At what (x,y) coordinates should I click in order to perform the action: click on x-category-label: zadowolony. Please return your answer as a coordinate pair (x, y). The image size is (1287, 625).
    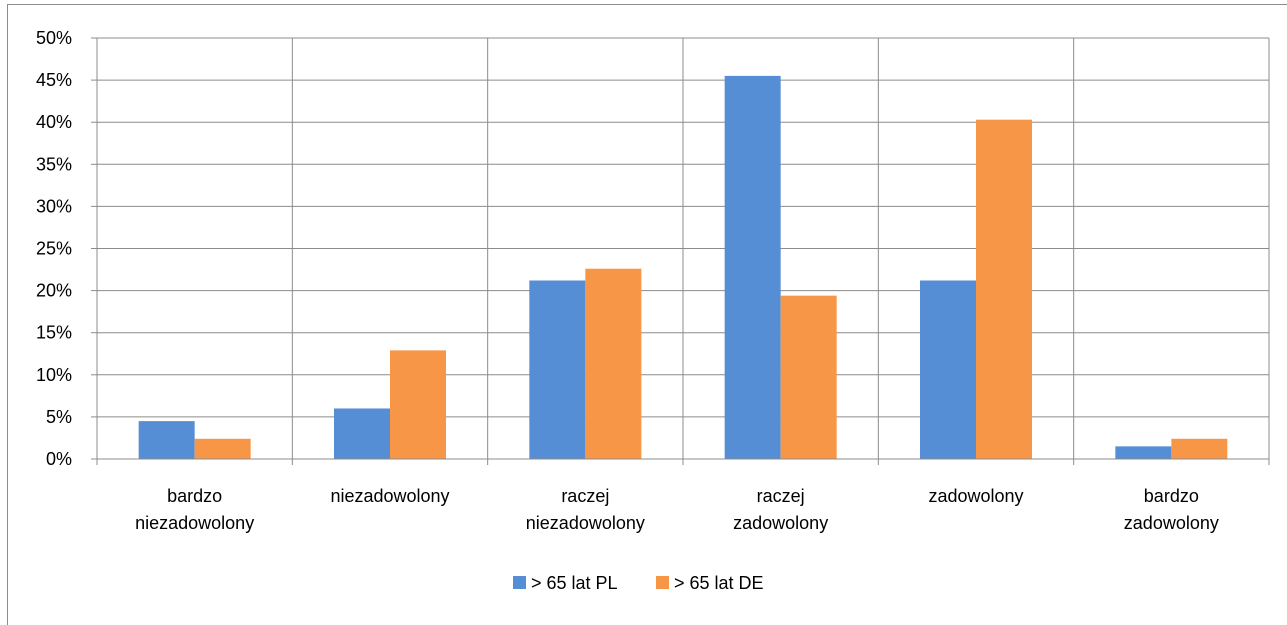
    Looking at the image, I should click on (975, 496).